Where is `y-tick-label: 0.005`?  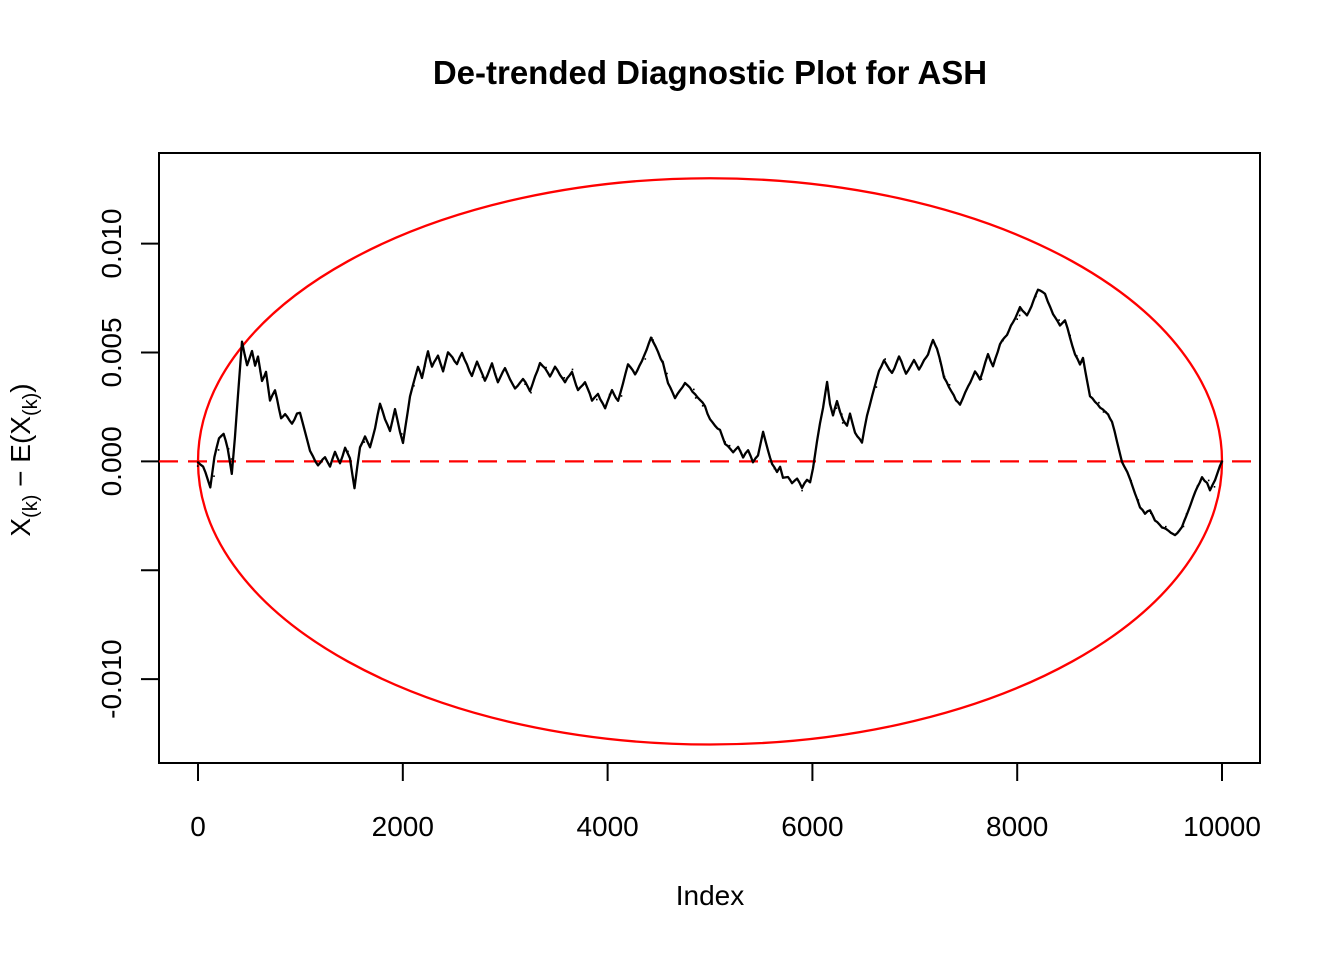 y-tick-label: 0.005 is located at coordinates (111, 352).